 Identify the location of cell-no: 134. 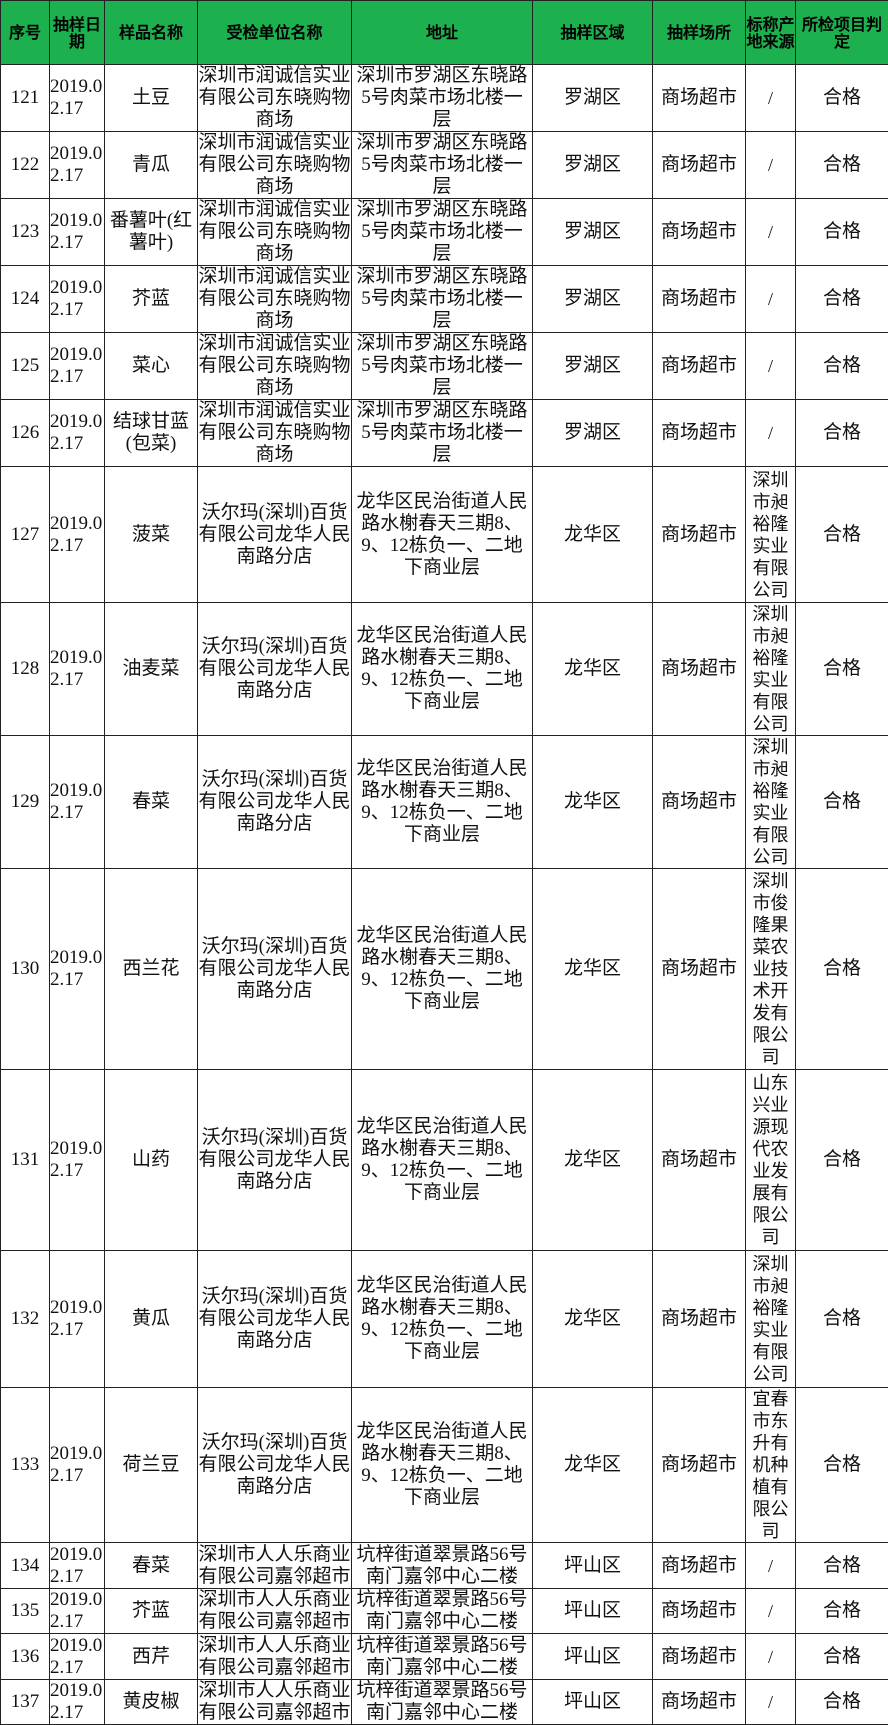
(25, 1566).